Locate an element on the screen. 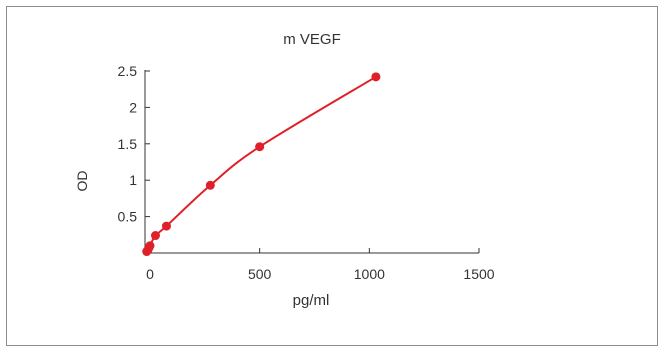 The width and height of the screenshot is (666, 354). y-tick-label: 2.5 is located at coordinates (128, 71).